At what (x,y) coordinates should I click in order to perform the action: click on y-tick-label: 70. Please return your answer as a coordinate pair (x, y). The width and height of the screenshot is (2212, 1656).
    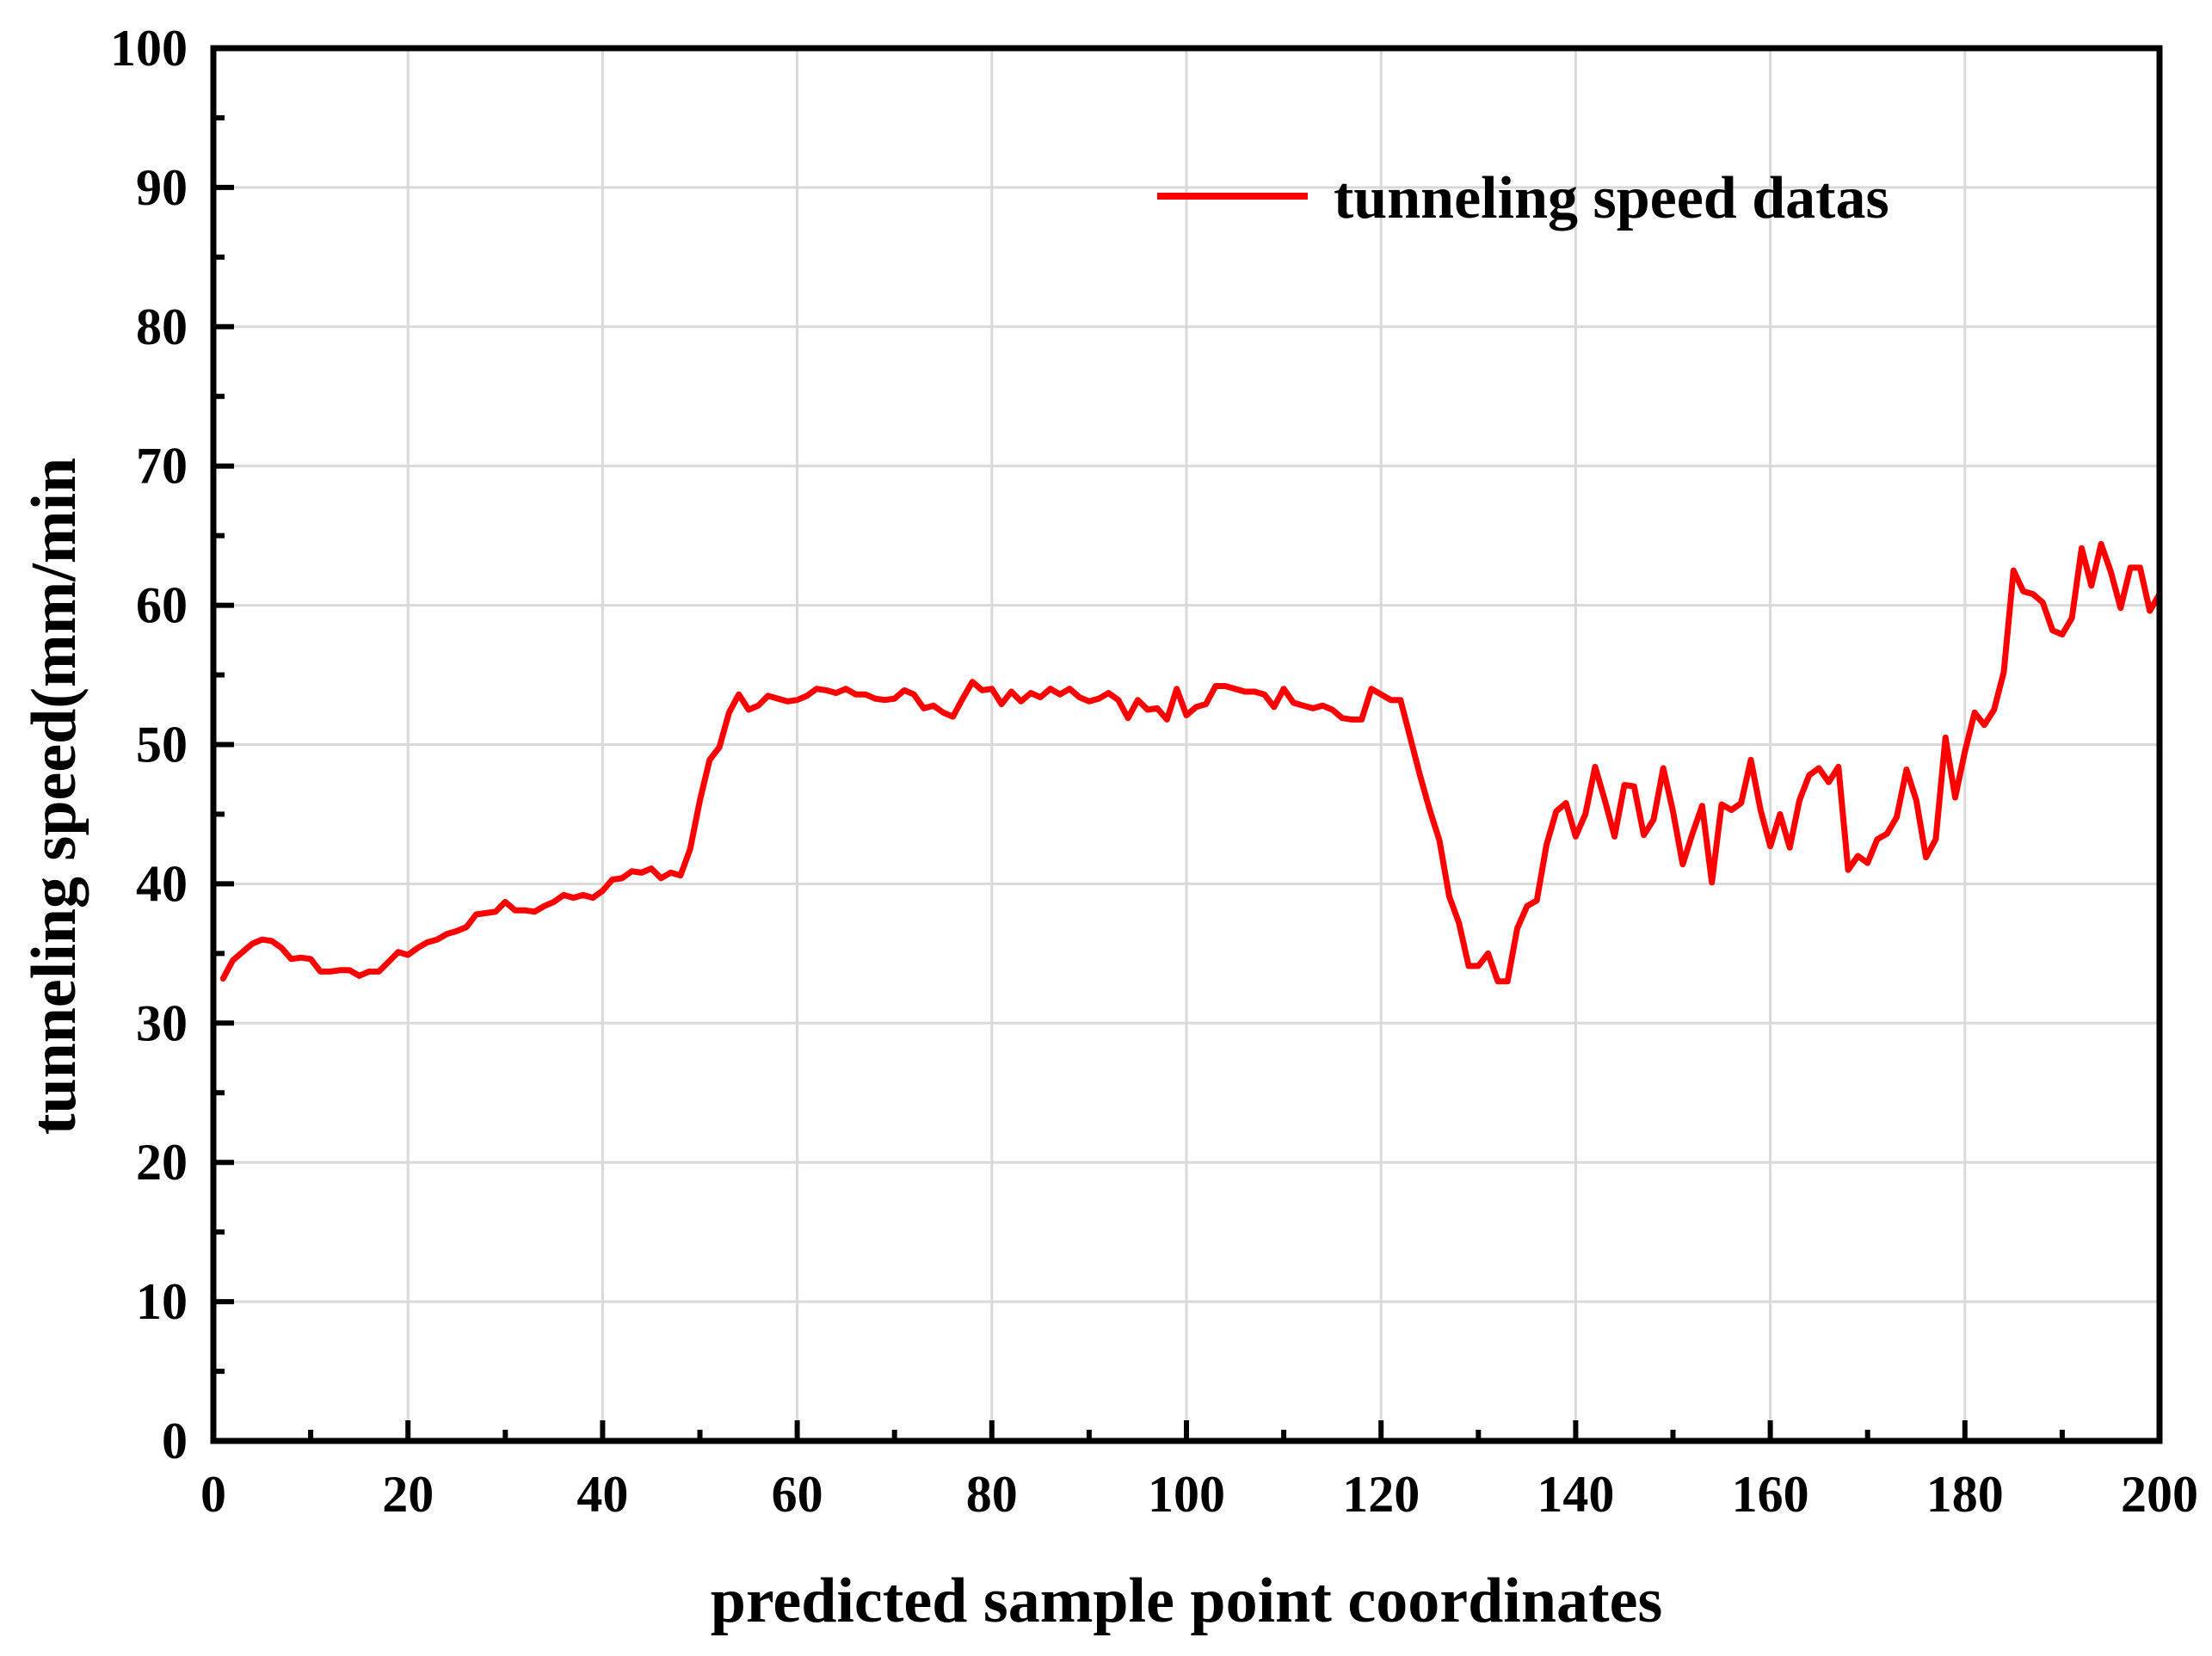
    Looking at the image, I should click on (162, 466).